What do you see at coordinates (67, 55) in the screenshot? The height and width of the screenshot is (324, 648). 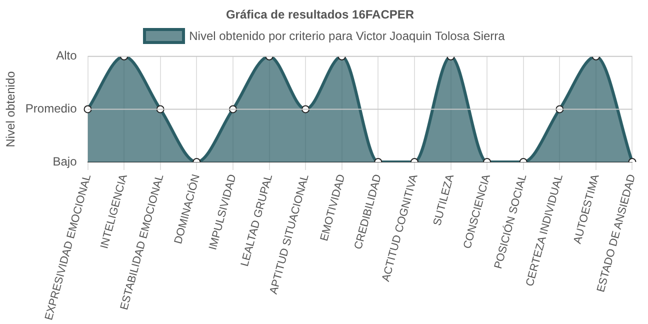 I see `ref-line-label: Alto` at bounding box center [67, 55].